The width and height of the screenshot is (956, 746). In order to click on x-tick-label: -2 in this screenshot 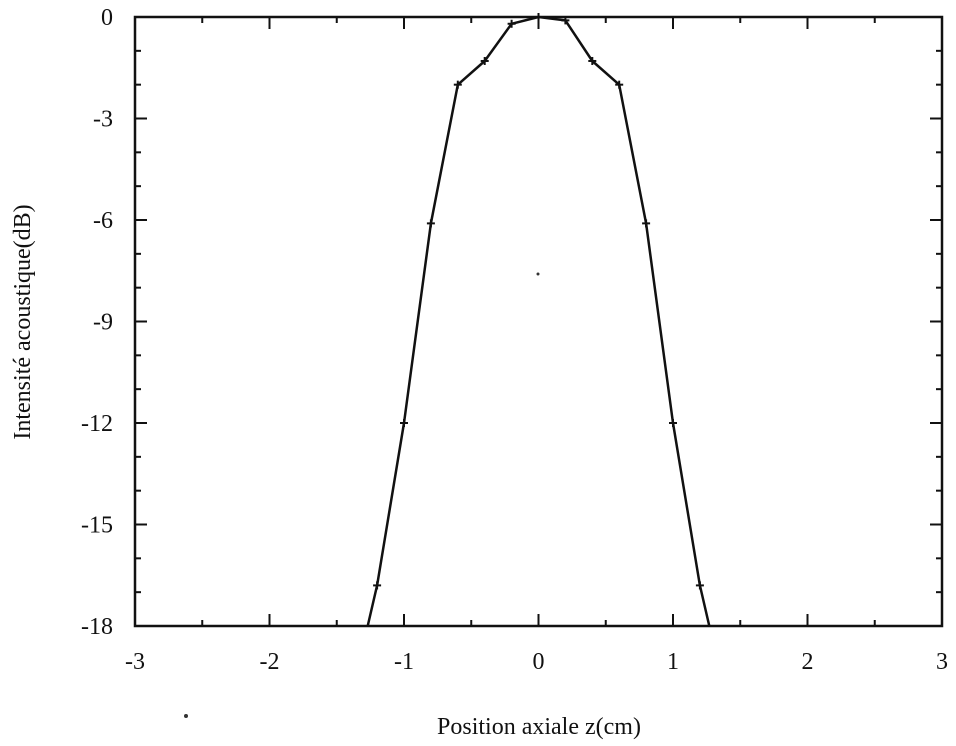, I will do `click(270, 662)`.